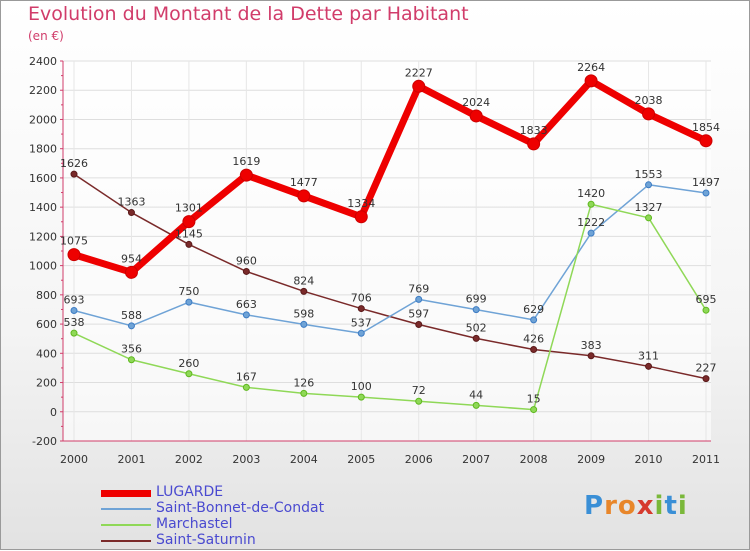  I want to click on data-label: 750, so click(188, 291).